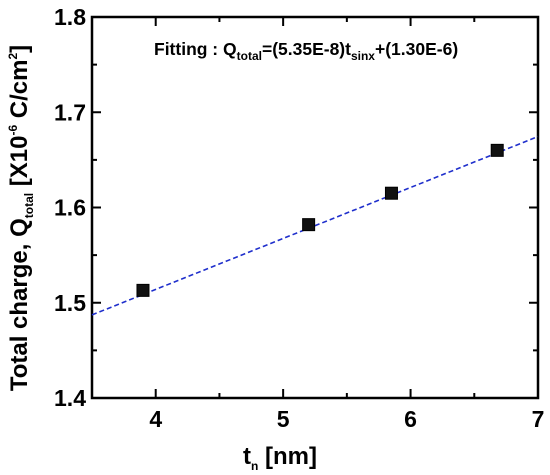  What do you see at coordinates (280, 458) in the screenshot?
I see `x-axis-title: tn [nm]` at bounding box center [280, 458].